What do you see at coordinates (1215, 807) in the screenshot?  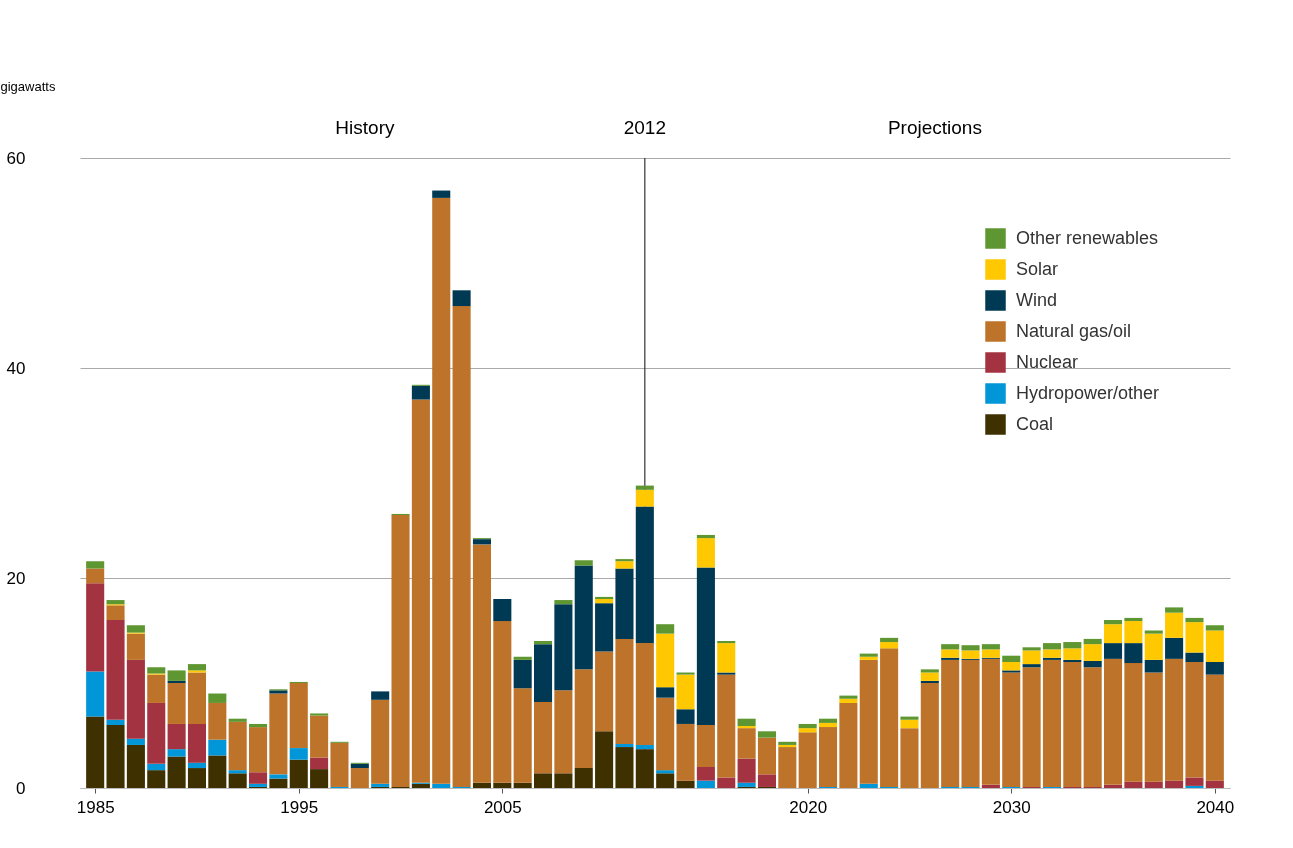 I see `x-tick-label: 2040` at bounding box center [1215, 807].